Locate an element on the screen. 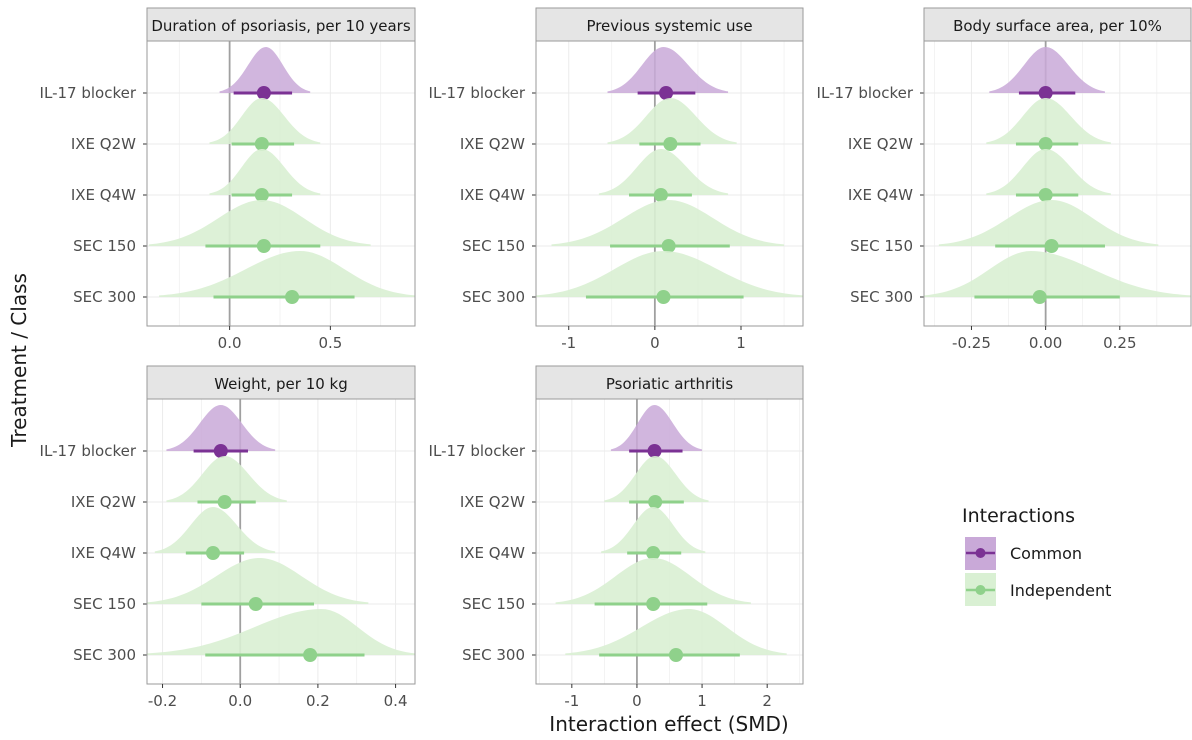 This screenshot has height=740, width=1192. legend-key-common is located at coordinates (980, 553).